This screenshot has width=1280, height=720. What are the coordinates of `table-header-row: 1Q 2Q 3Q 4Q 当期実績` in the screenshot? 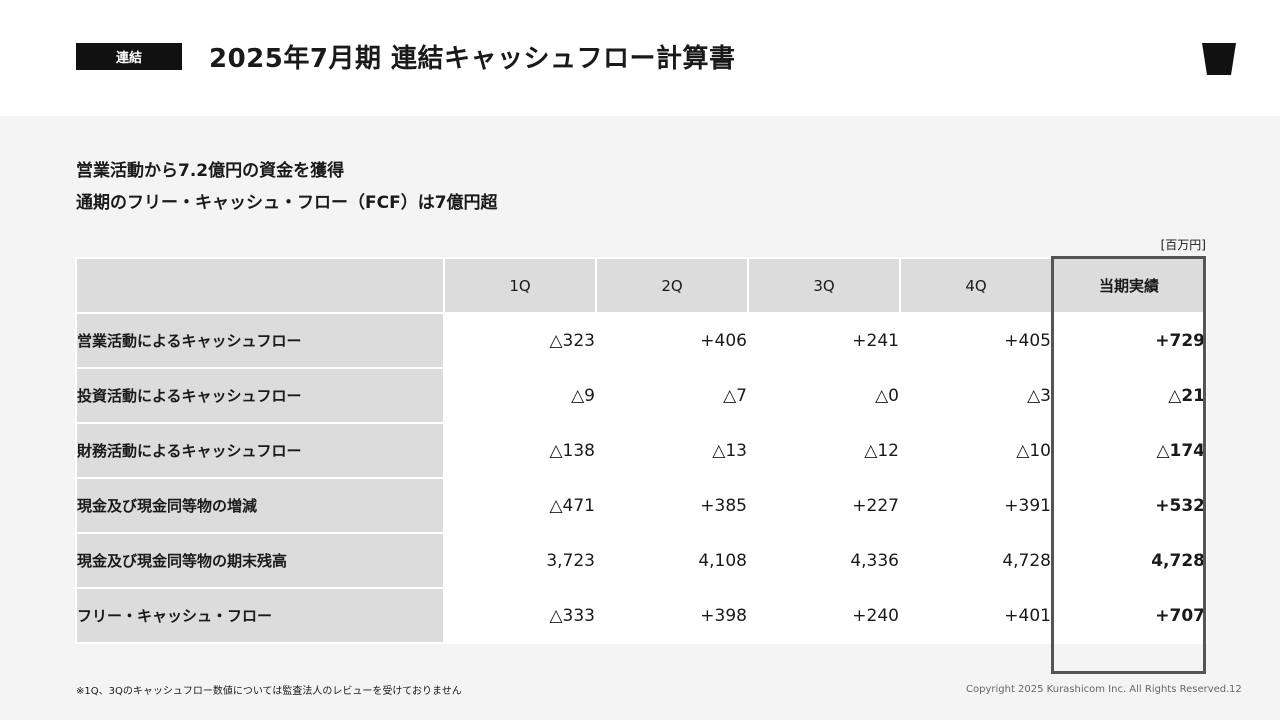 It's located at (641, 285).